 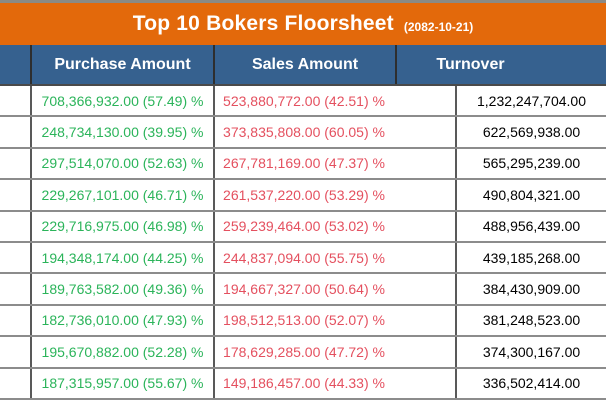 I want to click on header-turnover: Turnover, so click(x=500, y=64).